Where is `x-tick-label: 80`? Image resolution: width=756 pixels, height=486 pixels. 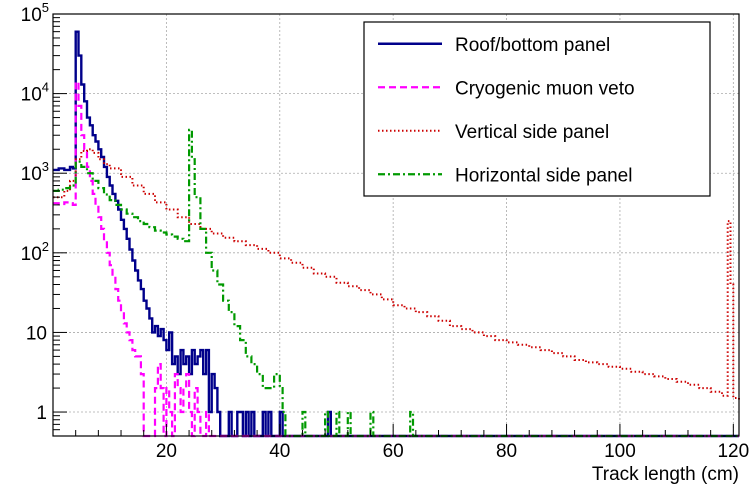 x-tick-label: 80 is located at coordinates (506, 451).